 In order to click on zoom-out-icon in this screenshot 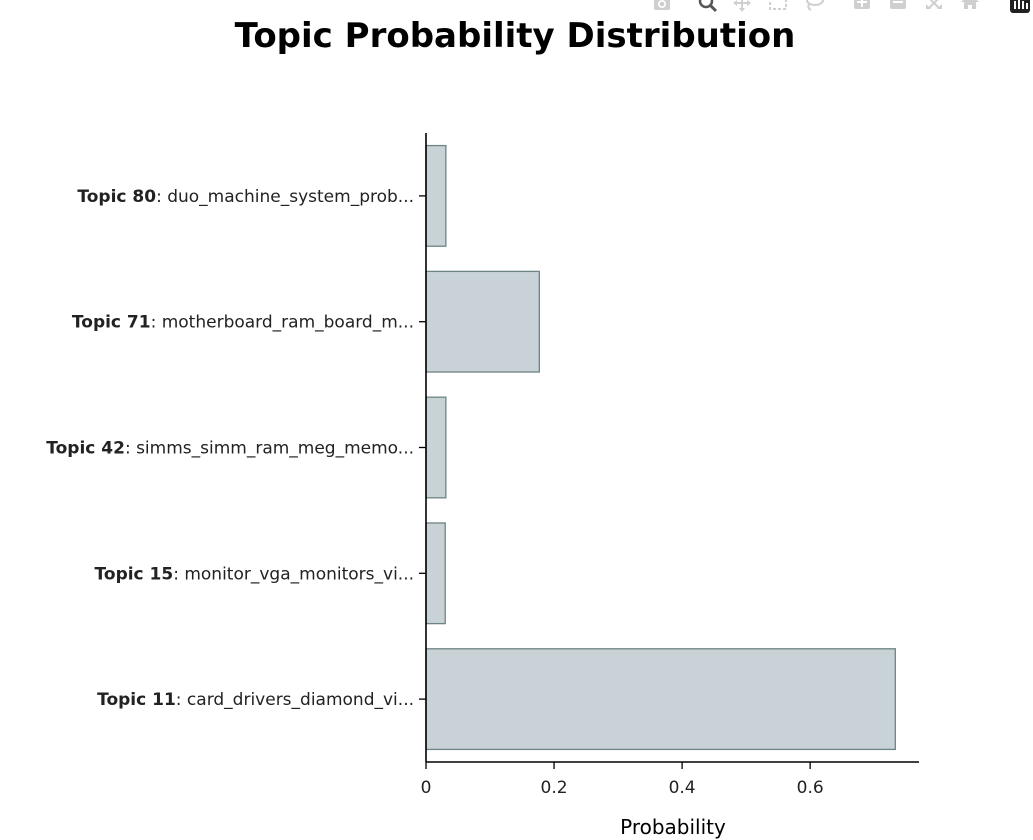, I will do `click(898, 7)`.